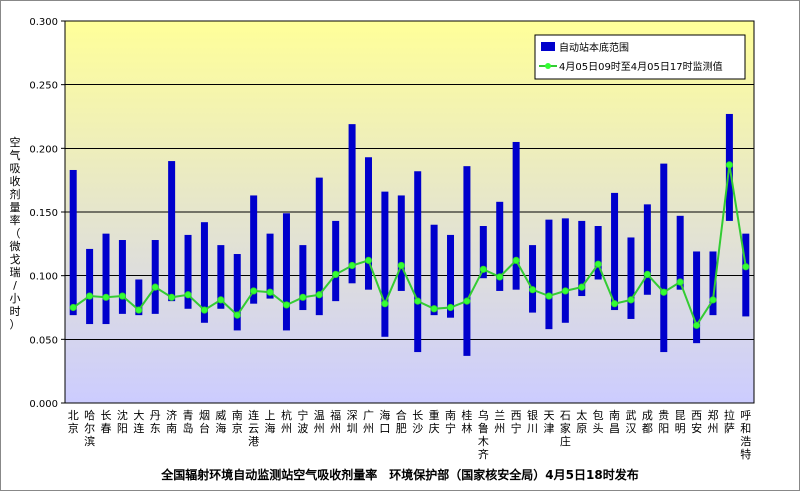 This screenshot has height=492, width=800. I want to click on x-category-label: 温州, so click(319, 422).